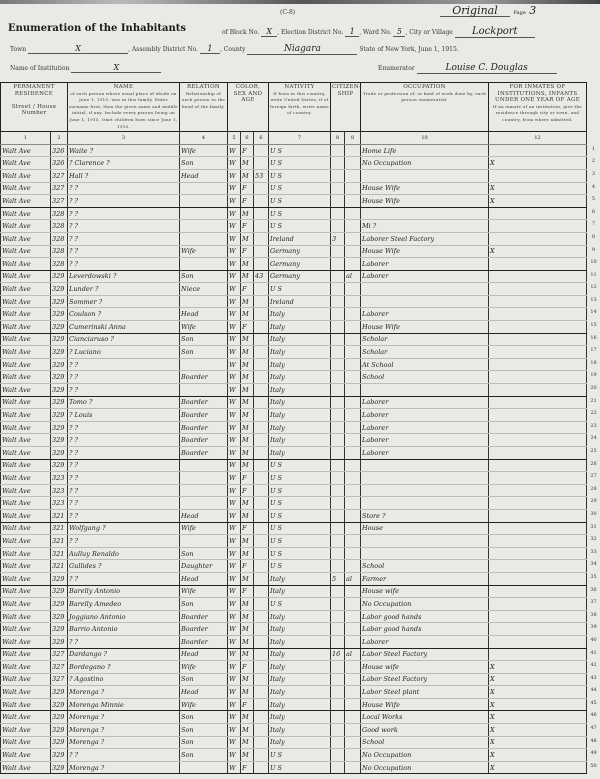  Describe the element at coordinates (59, 566) in the screenshot. I see `cell-house-number: 321` at that location.